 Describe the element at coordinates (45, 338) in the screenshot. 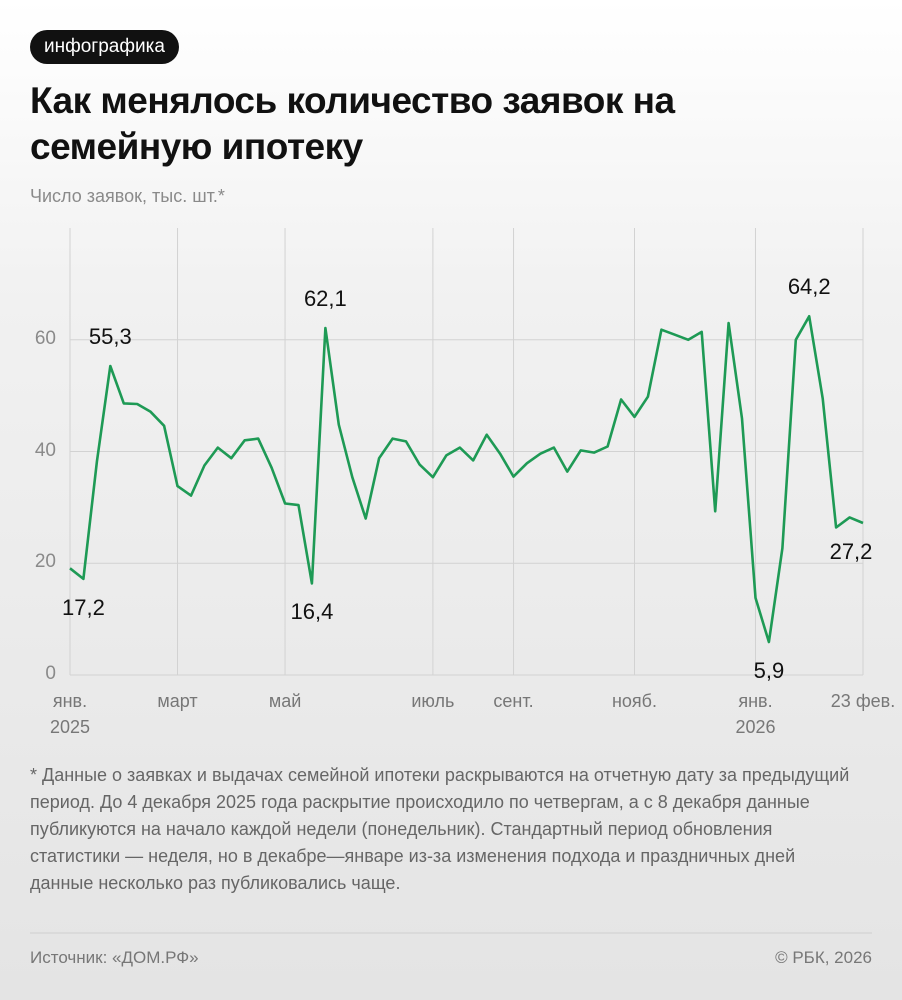

I see `y-tick-label: 60` at that location.